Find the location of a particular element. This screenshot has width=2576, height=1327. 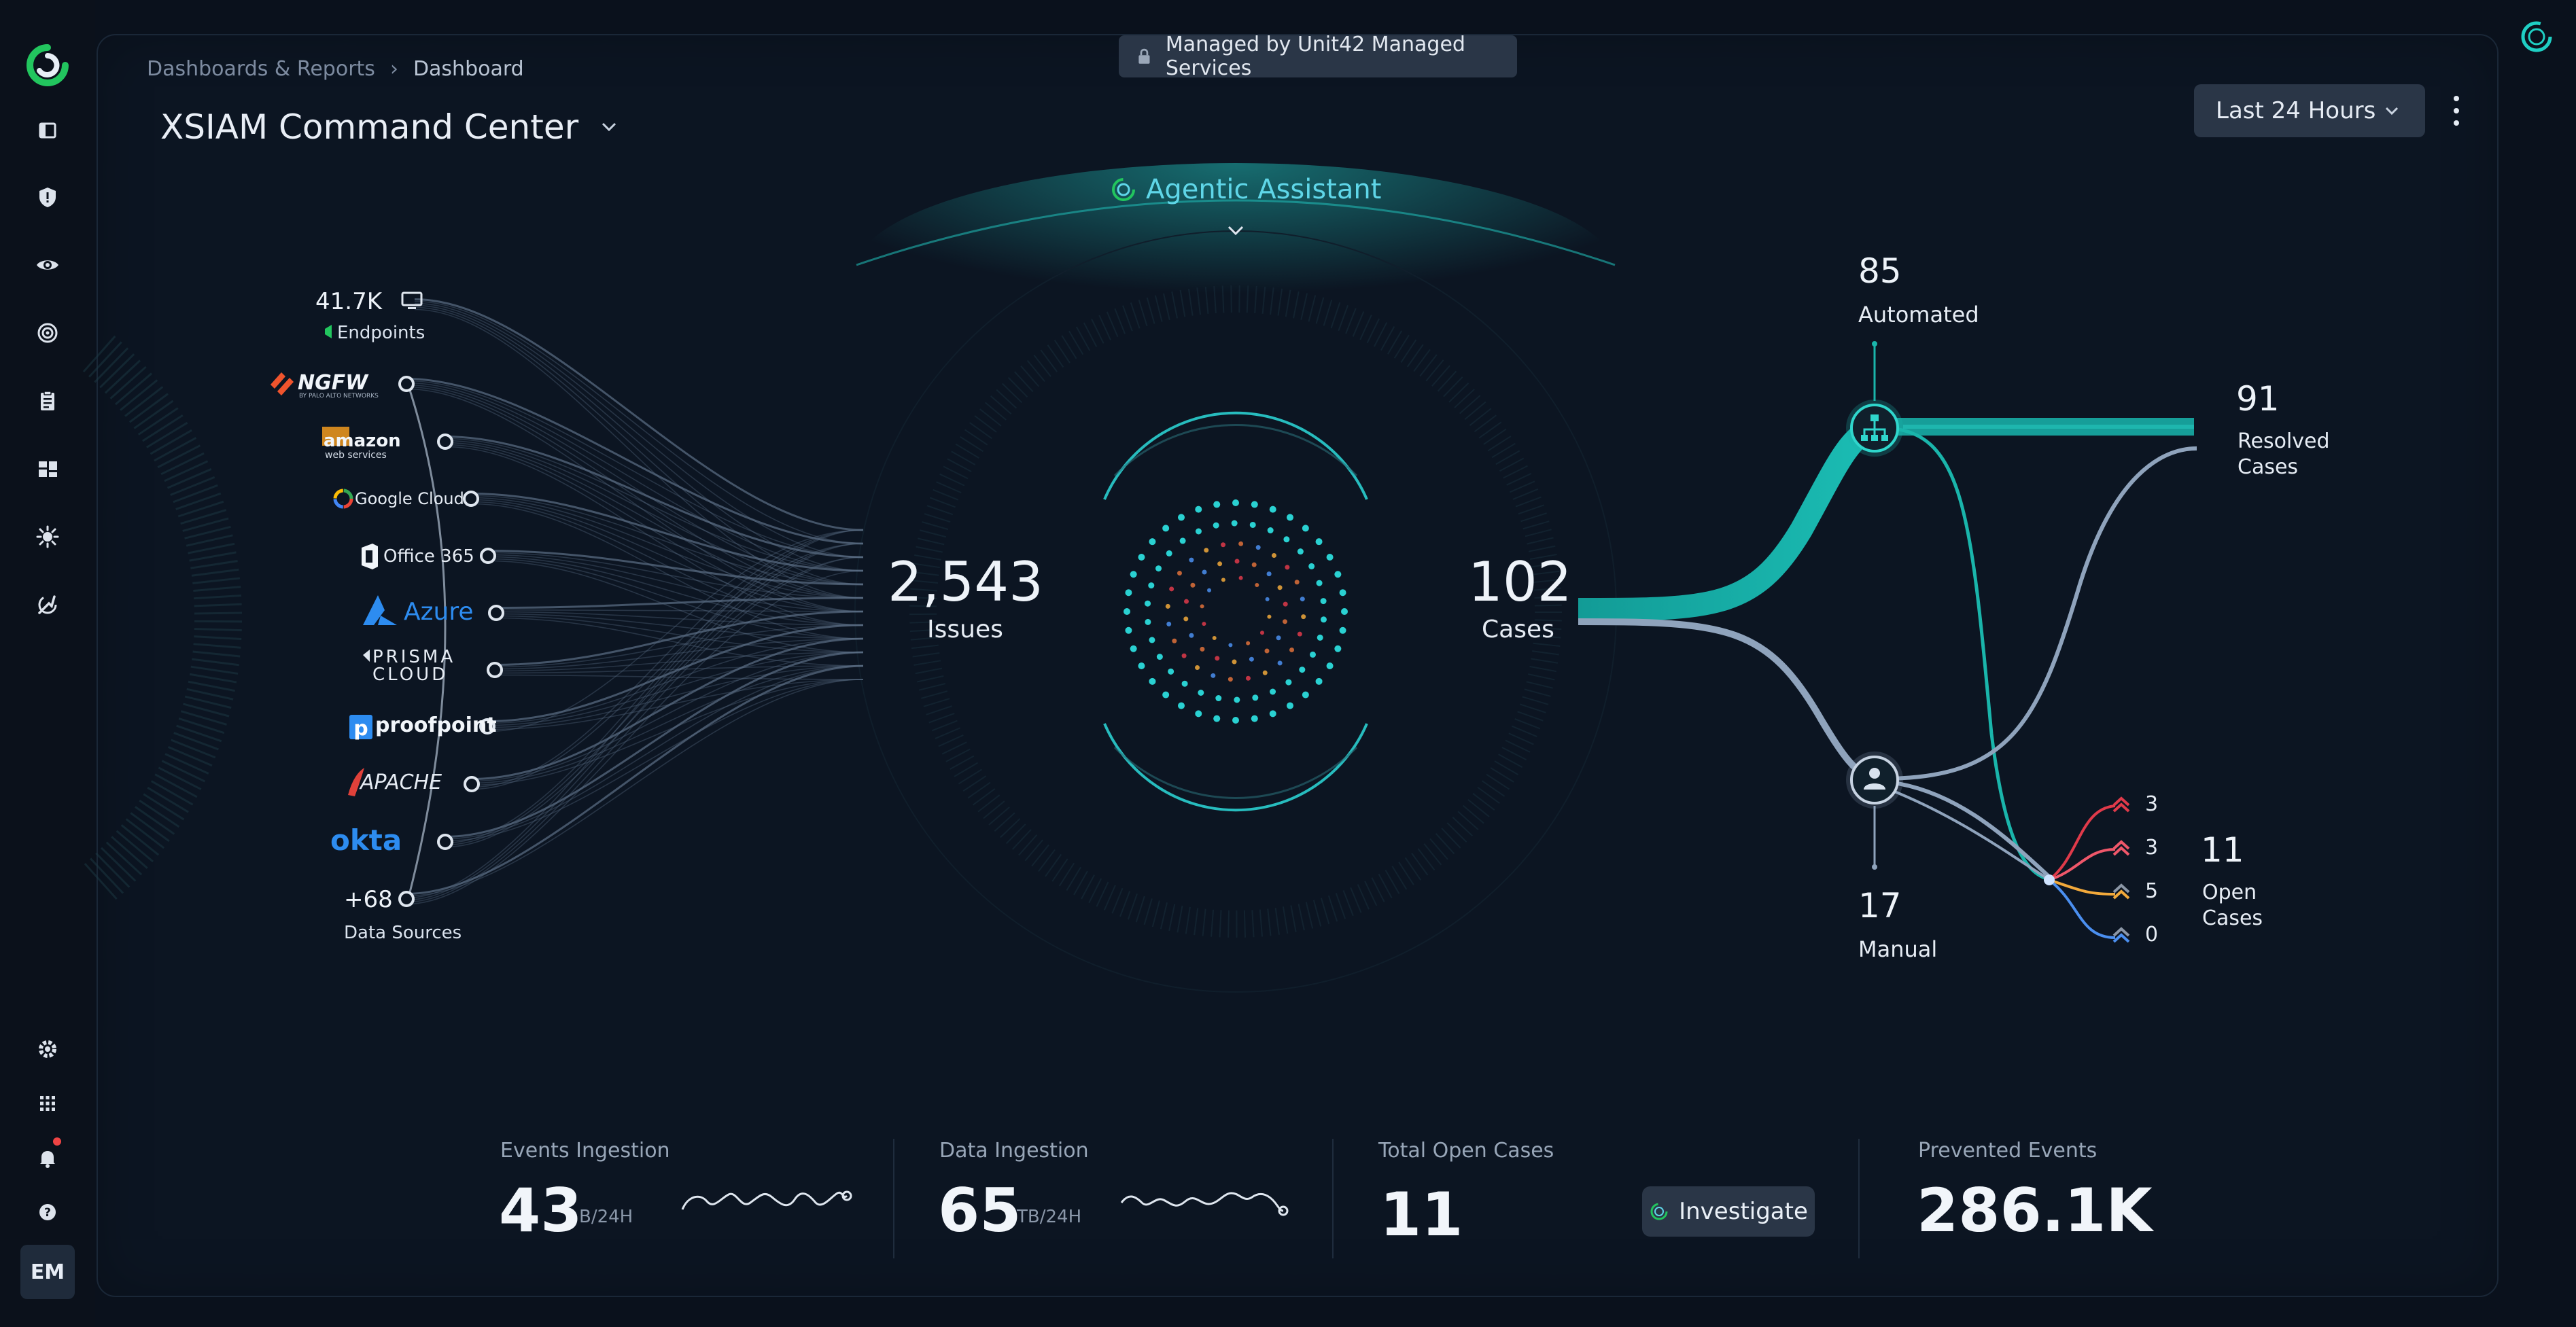

more-options-icon is located at coordinates (2456, 110).